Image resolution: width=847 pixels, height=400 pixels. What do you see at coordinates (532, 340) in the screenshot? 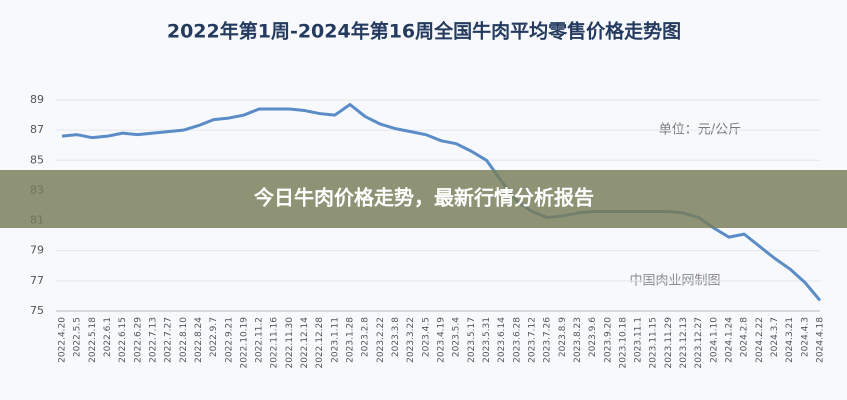
I see `x-tick-label: 2023.7.12` at bounding box center [532, 340].